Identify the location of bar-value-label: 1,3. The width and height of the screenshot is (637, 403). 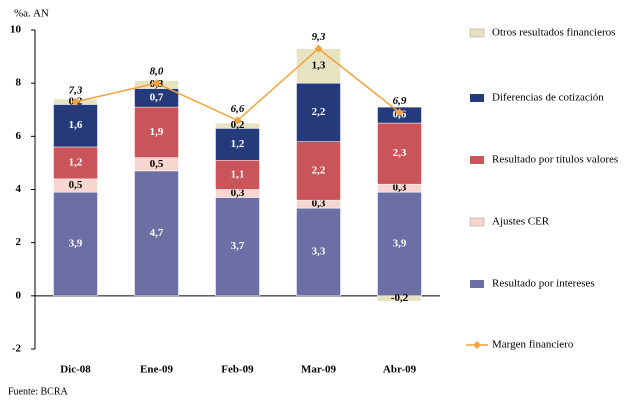
(319, 65).